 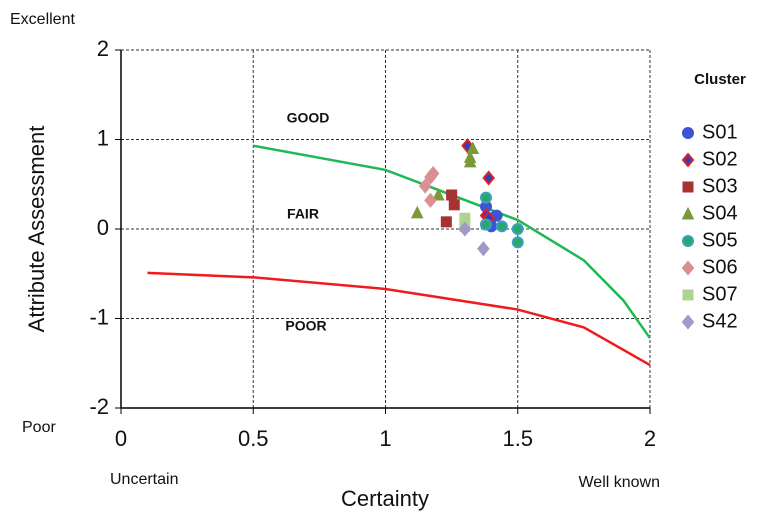 What do you see at coordinates (720, 267) in the screenshot?
I see `legend-label: S06` at bounding box center [720, 267].